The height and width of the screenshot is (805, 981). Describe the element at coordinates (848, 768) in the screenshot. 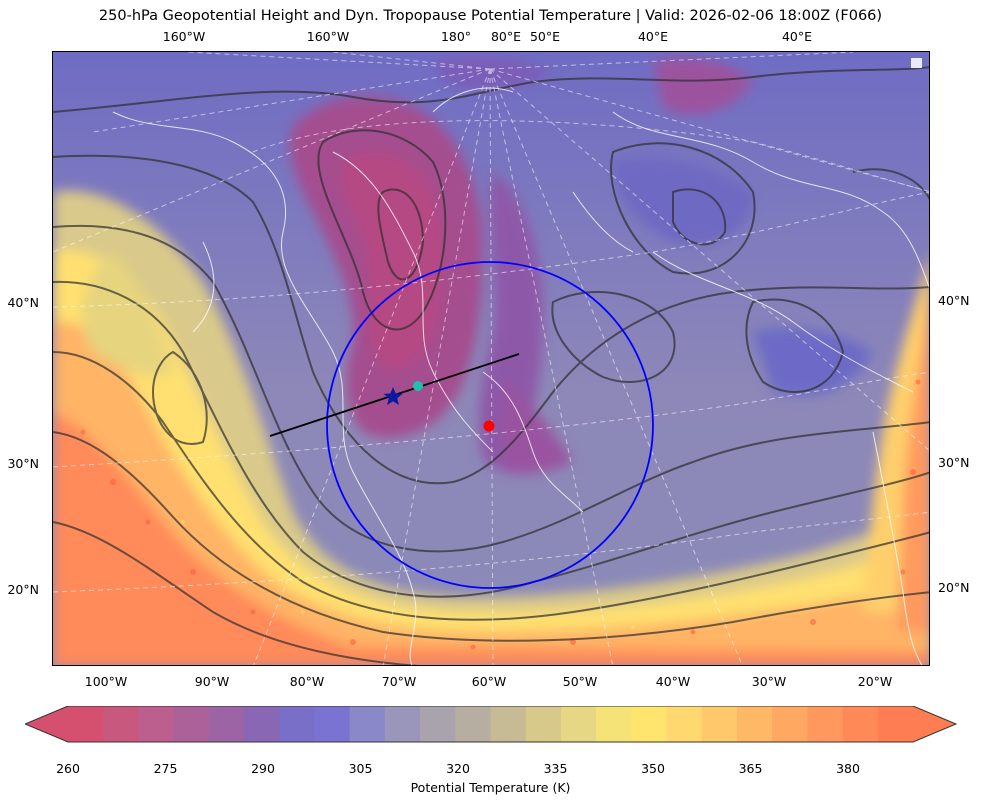

I see `colorbar-tick: 380` at that location.